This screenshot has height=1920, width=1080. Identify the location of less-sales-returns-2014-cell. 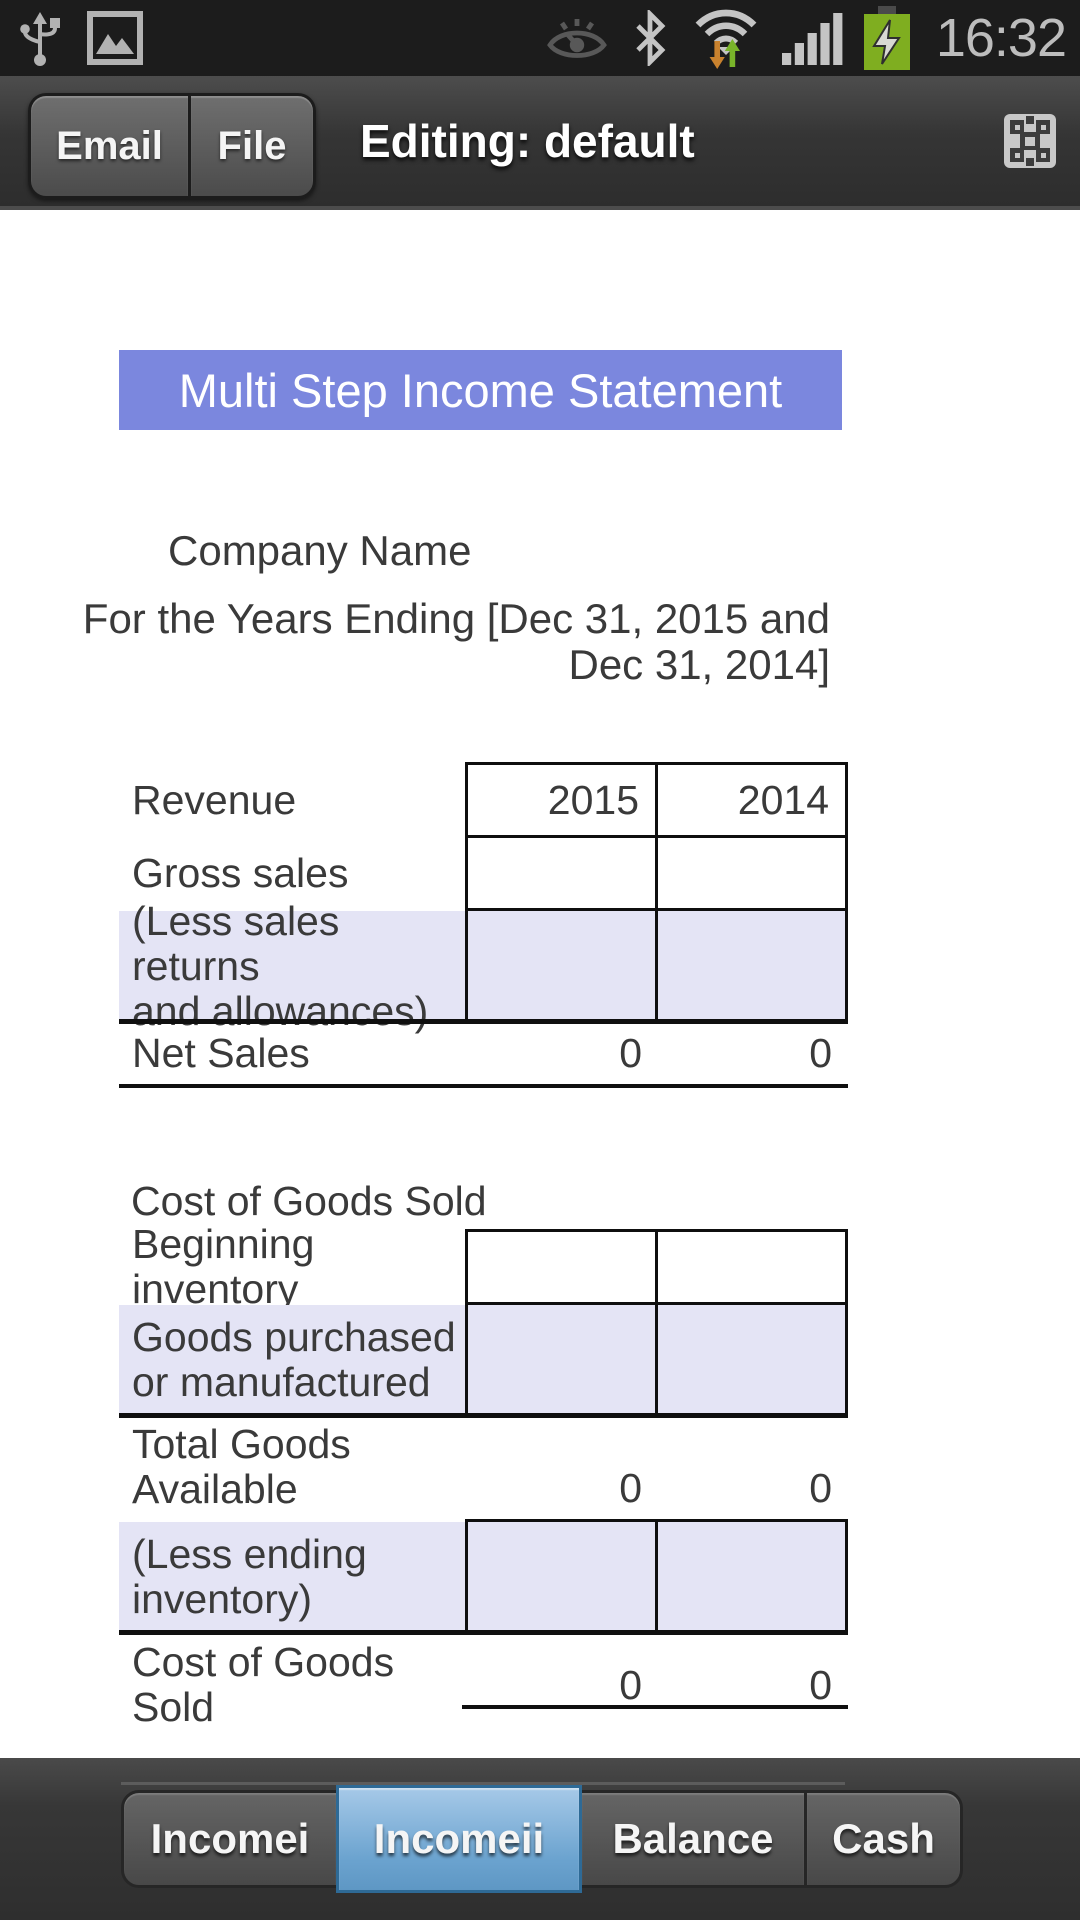
(751, 966).